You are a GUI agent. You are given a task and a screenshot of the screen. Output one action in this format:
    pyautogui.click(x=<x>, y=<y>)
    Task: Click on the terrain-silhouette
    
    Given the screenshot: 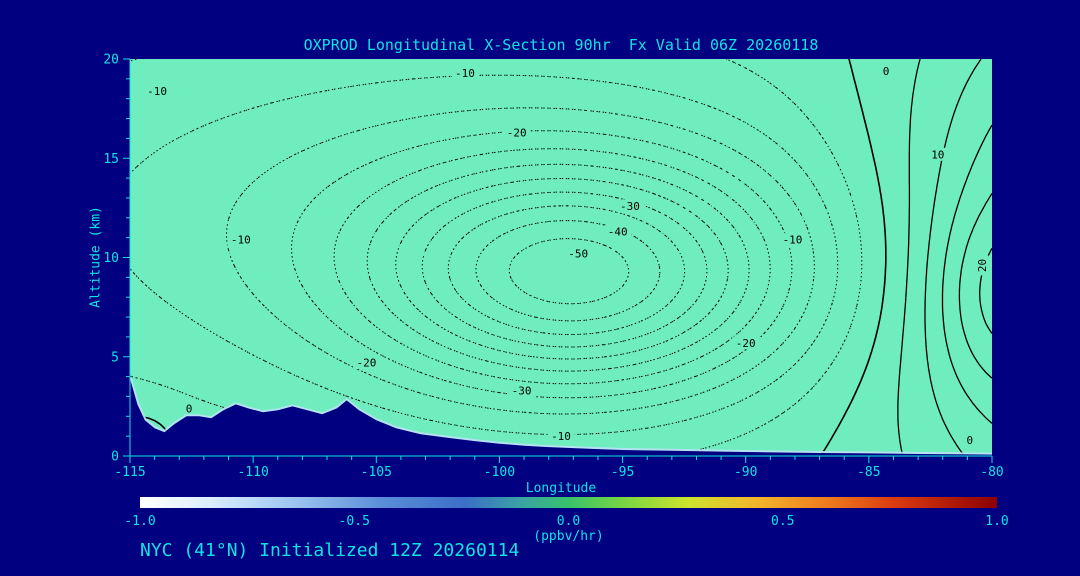 What is the action you would take?
    pyautogui.click(x=561, y=417)
    